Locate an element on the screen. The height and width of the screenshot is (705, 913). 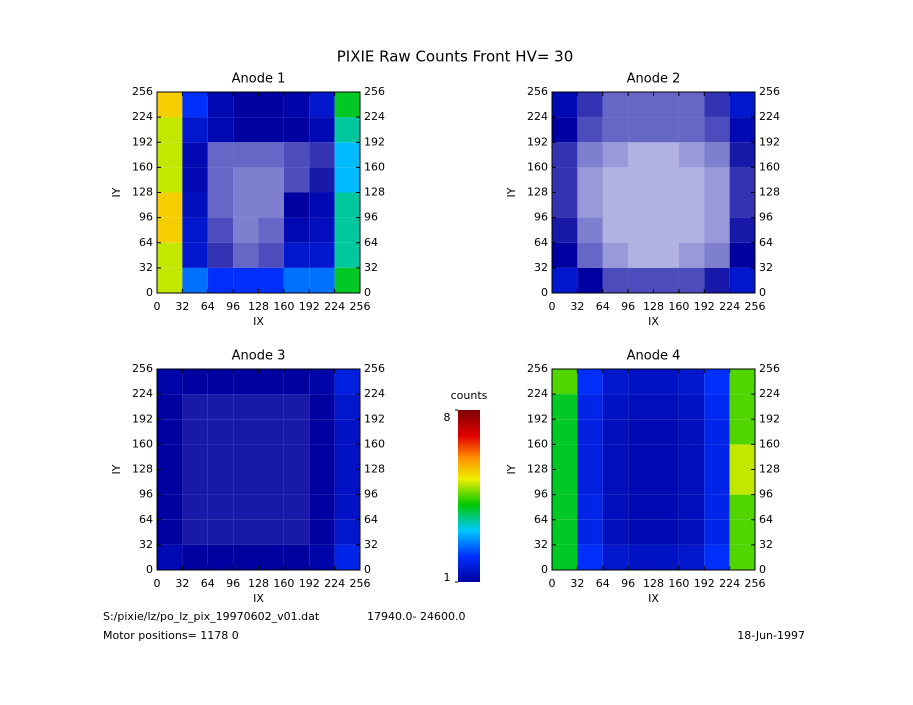
plot-title: Anode 1 is located at coordinates (259, 79).